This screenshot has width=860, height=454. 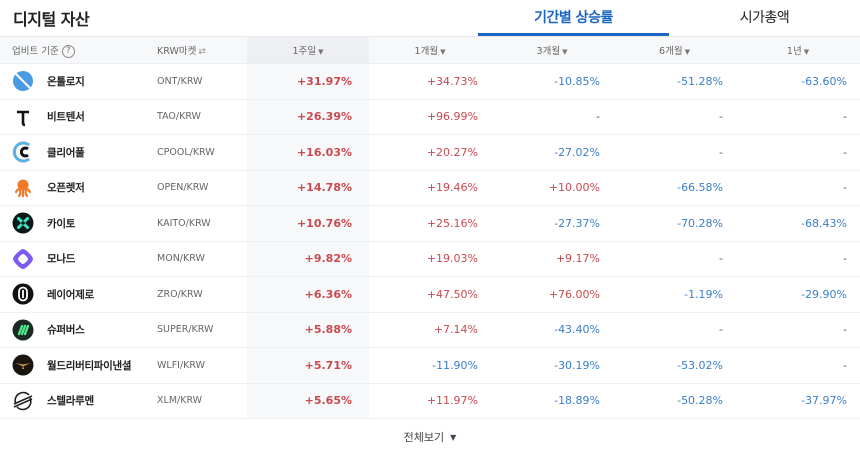 What do you see at coordinates (308, 330) in the screenshot?
I see `change-1week: +5.88%` at bounding box center [308, 330].